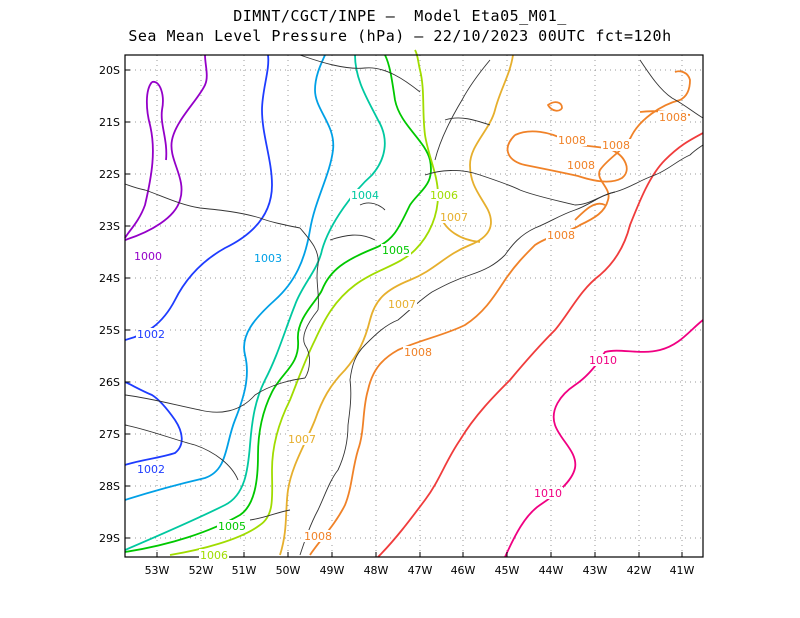 The height and width of the screenshot is (618, 800). I want to click on lon-label: 48W, so click(376, 570).